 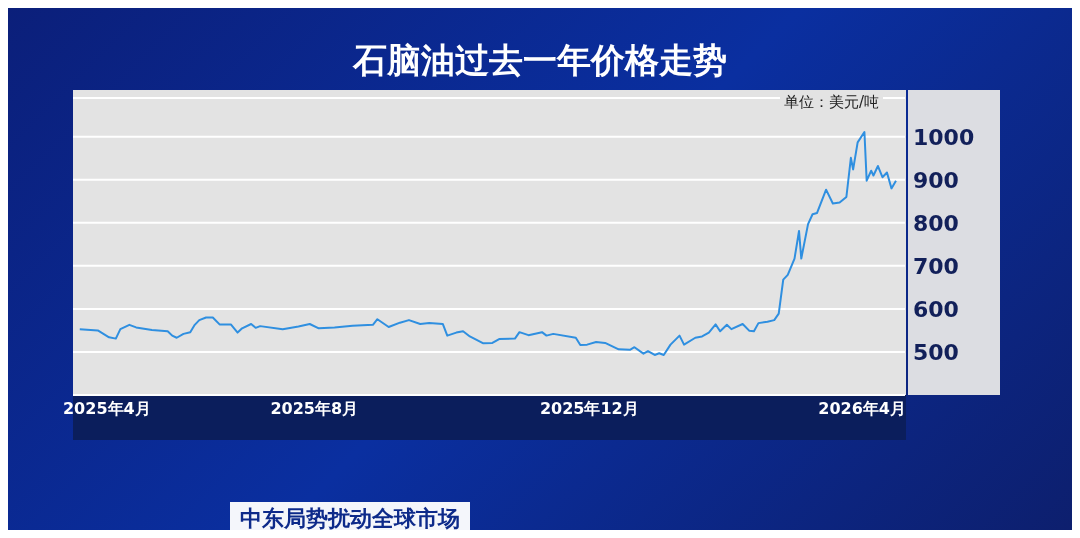 I want to click on y-tick-label: 1000, so click(x=944, y=137).